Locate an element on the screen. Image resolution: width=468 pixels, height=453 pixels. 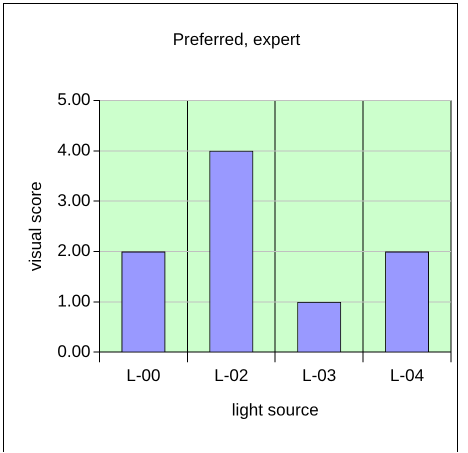
x-axis-title: light source is located at coordinates (275, 410).